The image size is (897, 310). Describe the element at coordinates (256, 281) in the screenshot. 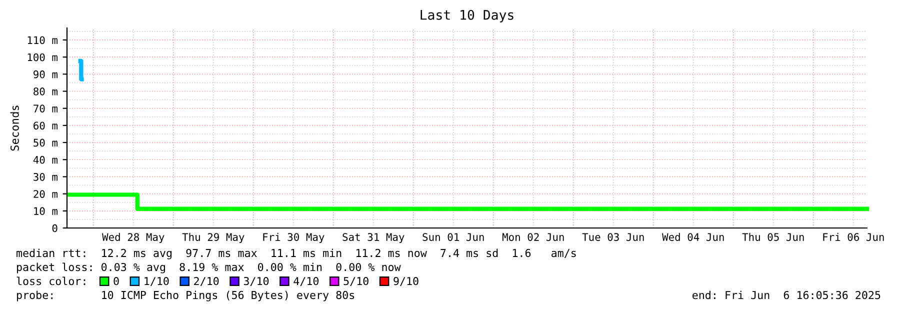

I see `legend-label: 3/10` at that location.